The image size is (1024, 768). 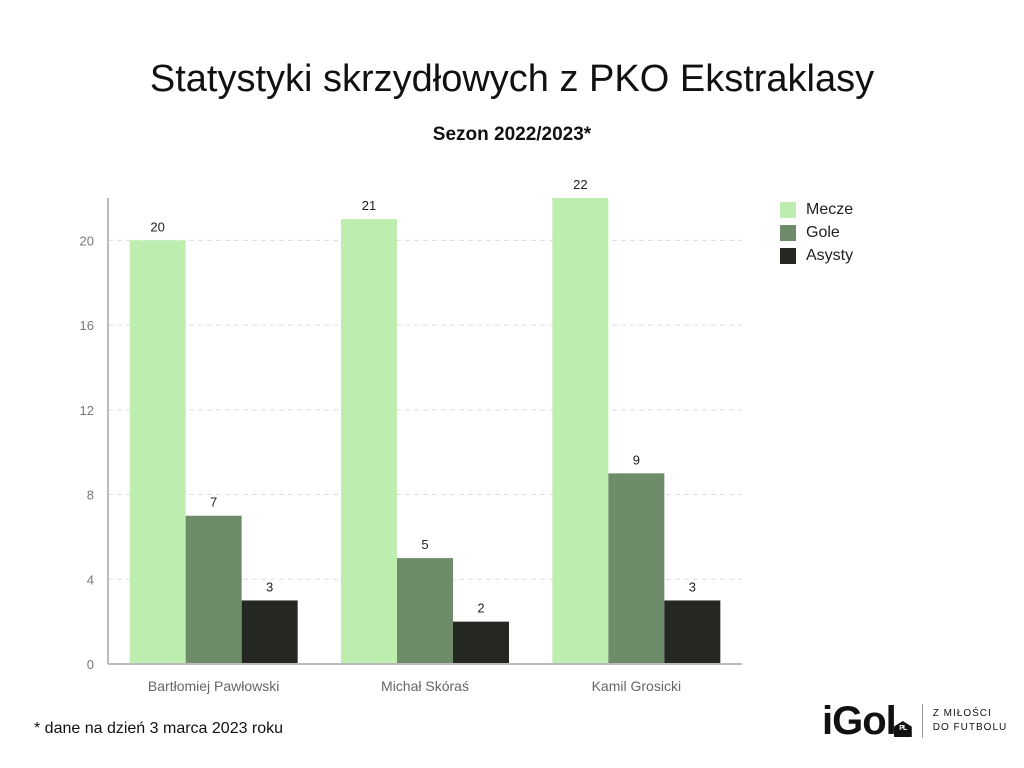 I want to click on y-tick-label: 16, so click(x=87, y=325).